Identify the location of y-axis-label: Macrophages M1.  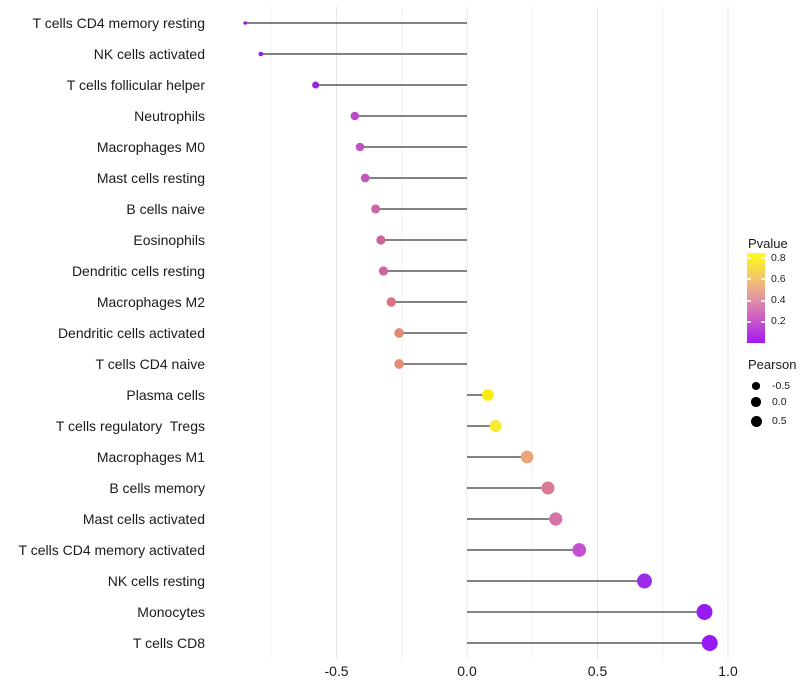
(151, 457).